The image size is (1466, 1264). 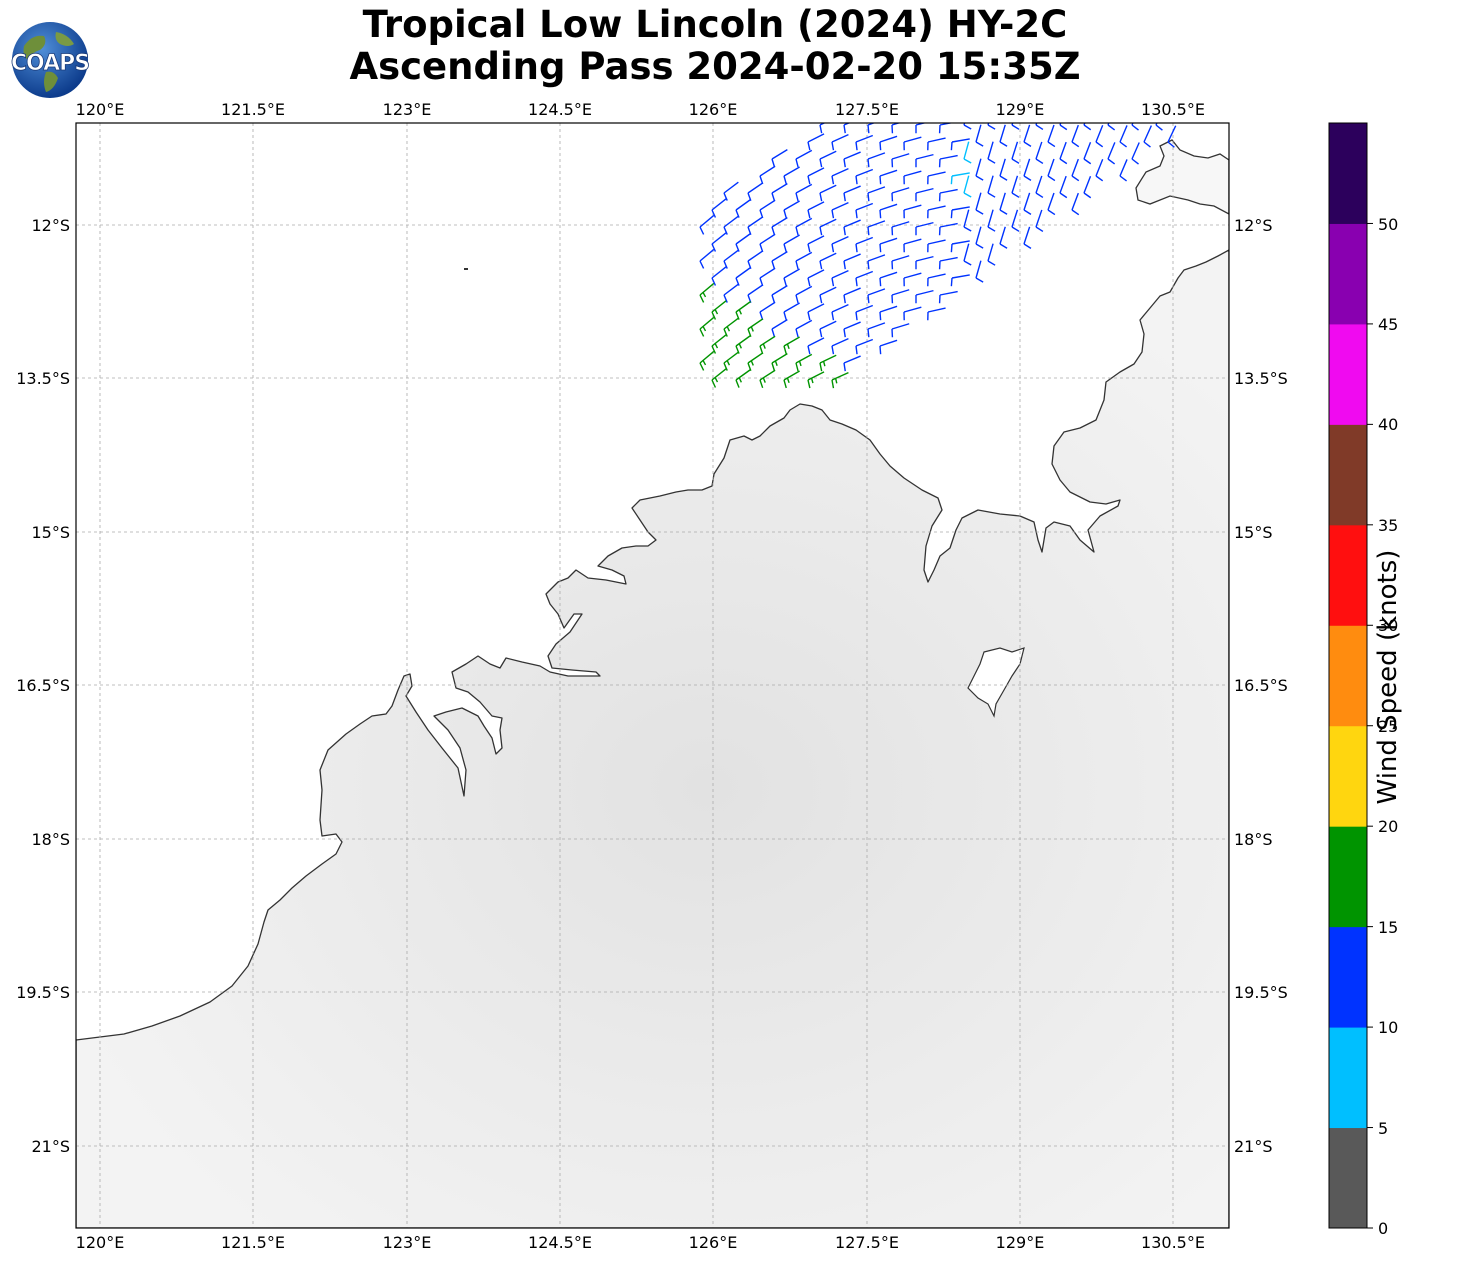 I want to click on lat-label-left: 21°S, so click(x=50, y=1146).